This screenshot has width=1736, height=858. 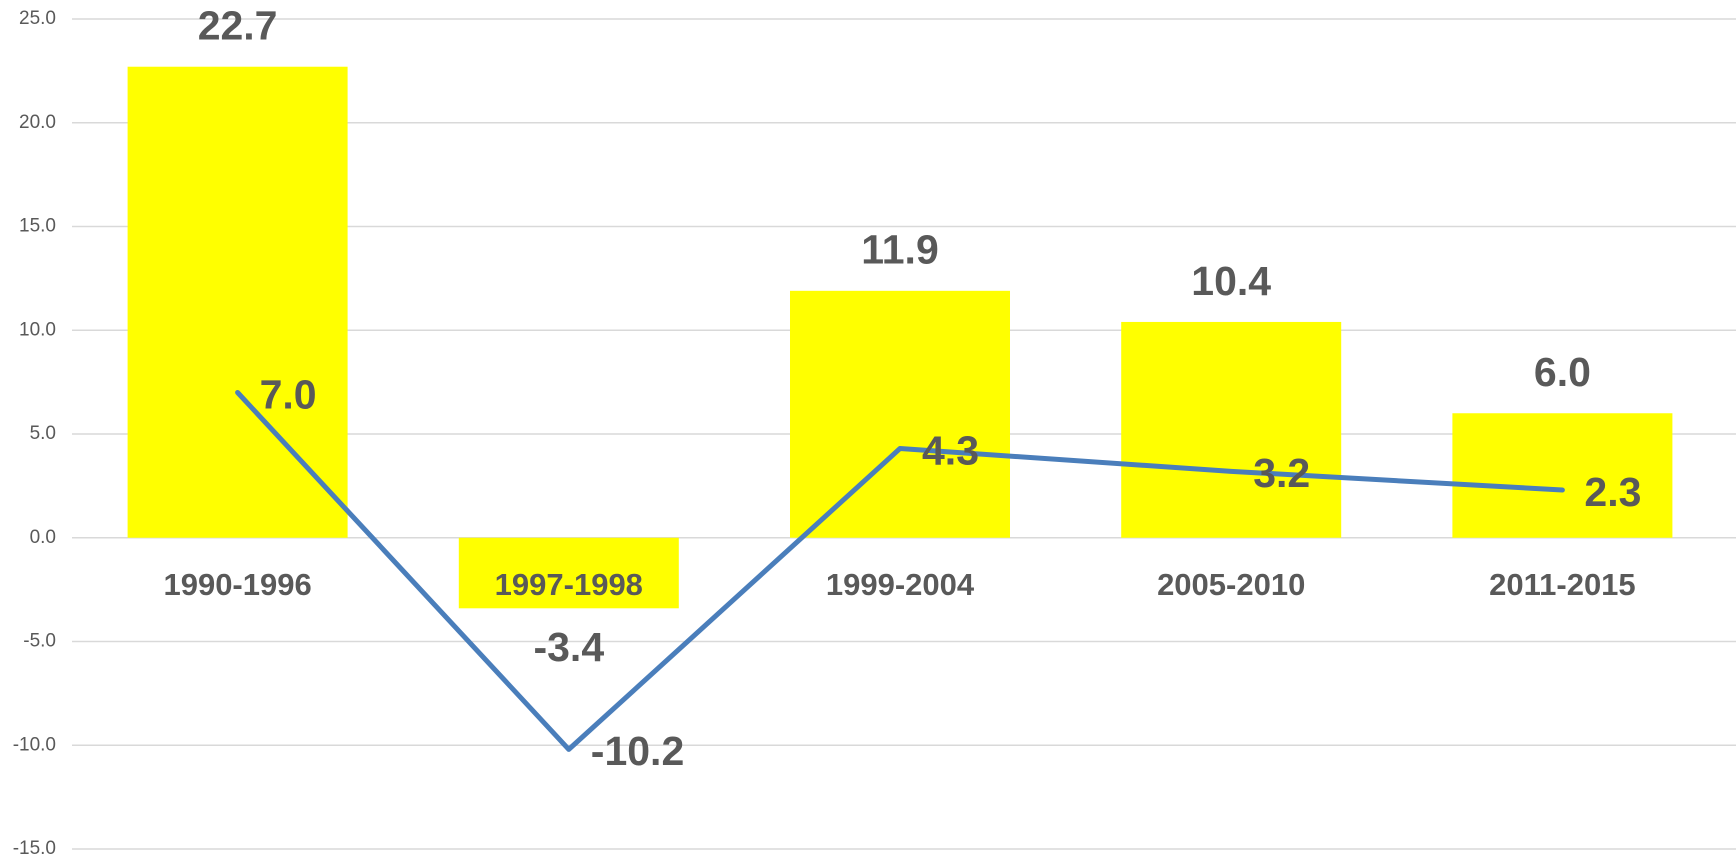 I want to click on x-tick-label: 1997-1998, so click(x=569, y=584).